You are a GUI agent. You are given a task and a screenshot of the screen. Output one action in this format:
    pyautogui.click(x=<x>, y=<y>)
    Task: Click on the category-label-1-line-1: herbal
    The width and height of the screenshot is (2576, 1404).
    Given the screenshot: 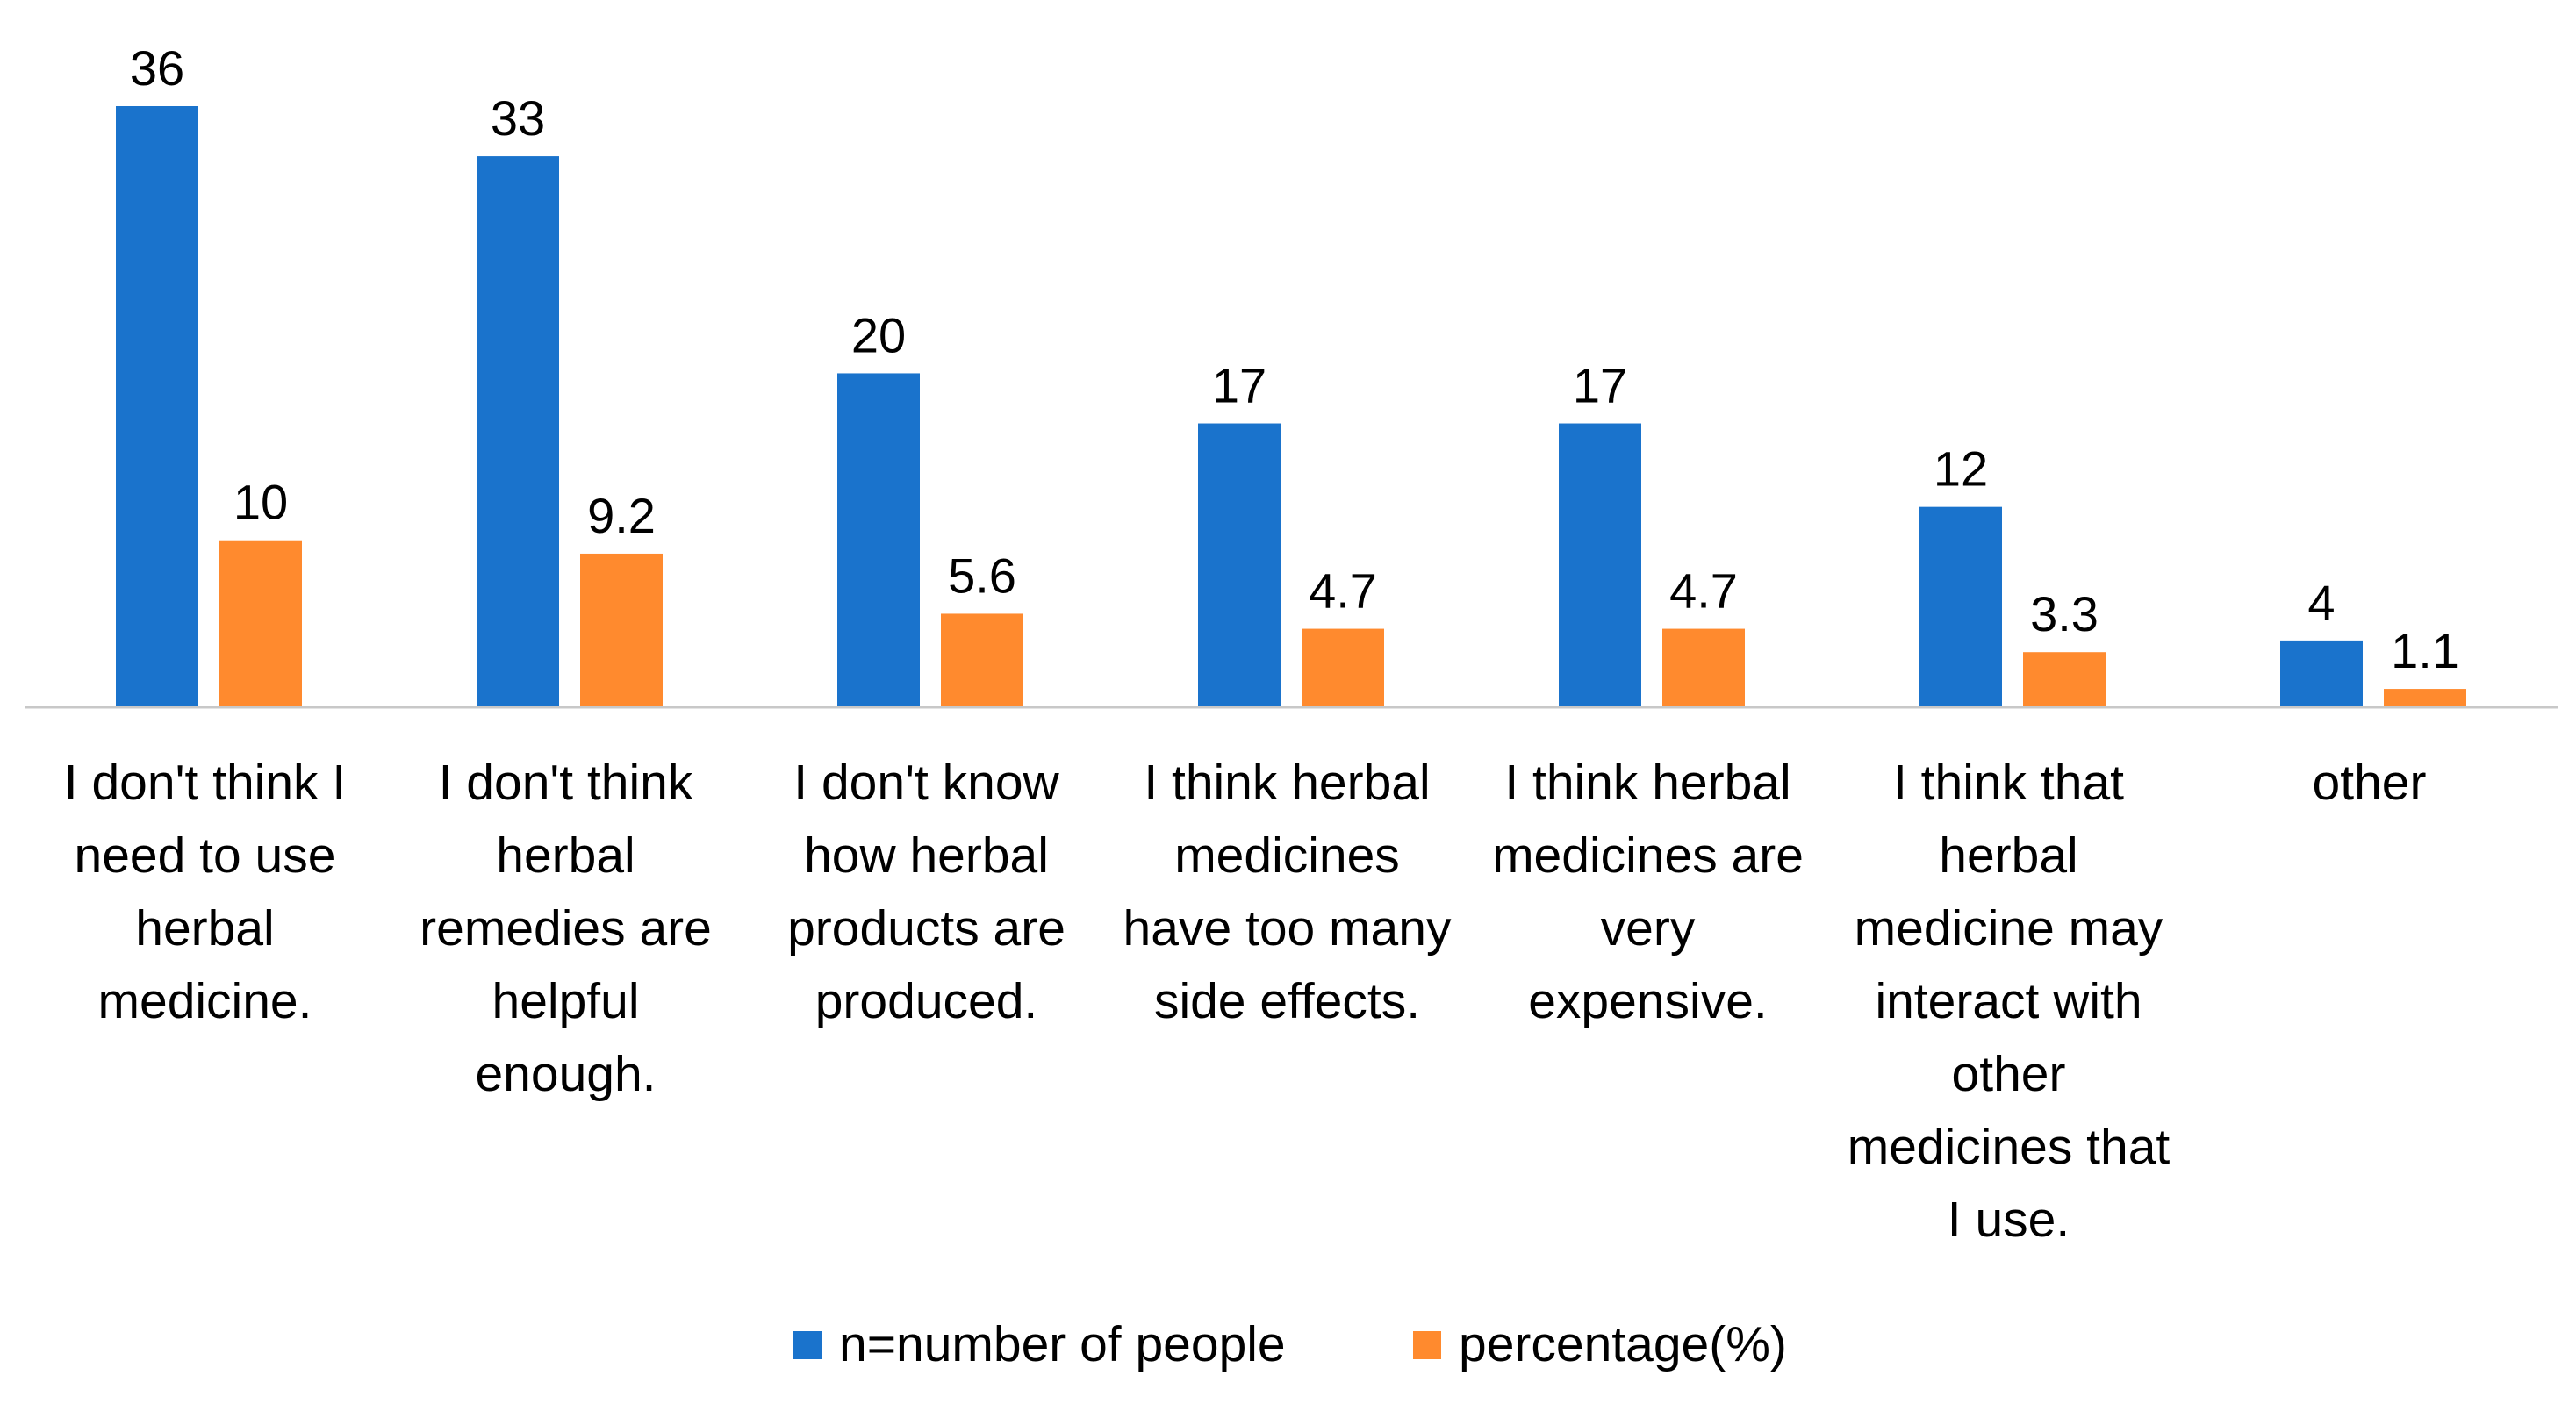 What is the action you would take?
    pyautogui.click(x=565, y=855)
    